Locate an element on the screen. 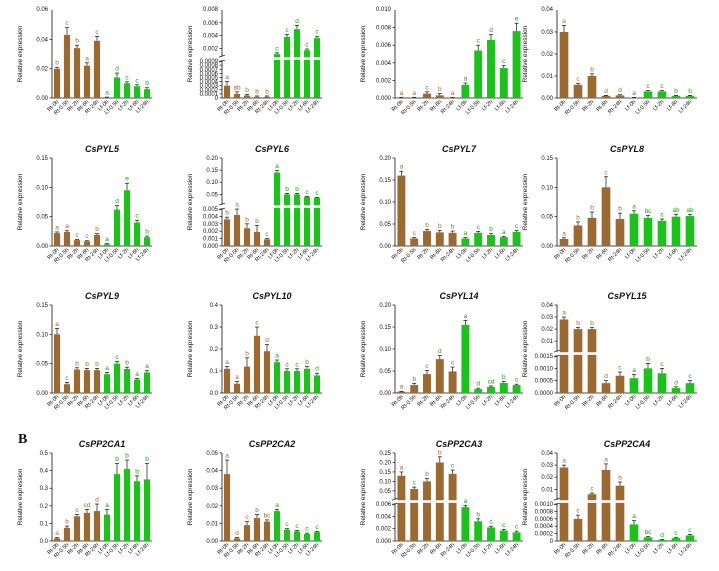  y-tick-label: 0.00 is located at coordinates (42, 394).